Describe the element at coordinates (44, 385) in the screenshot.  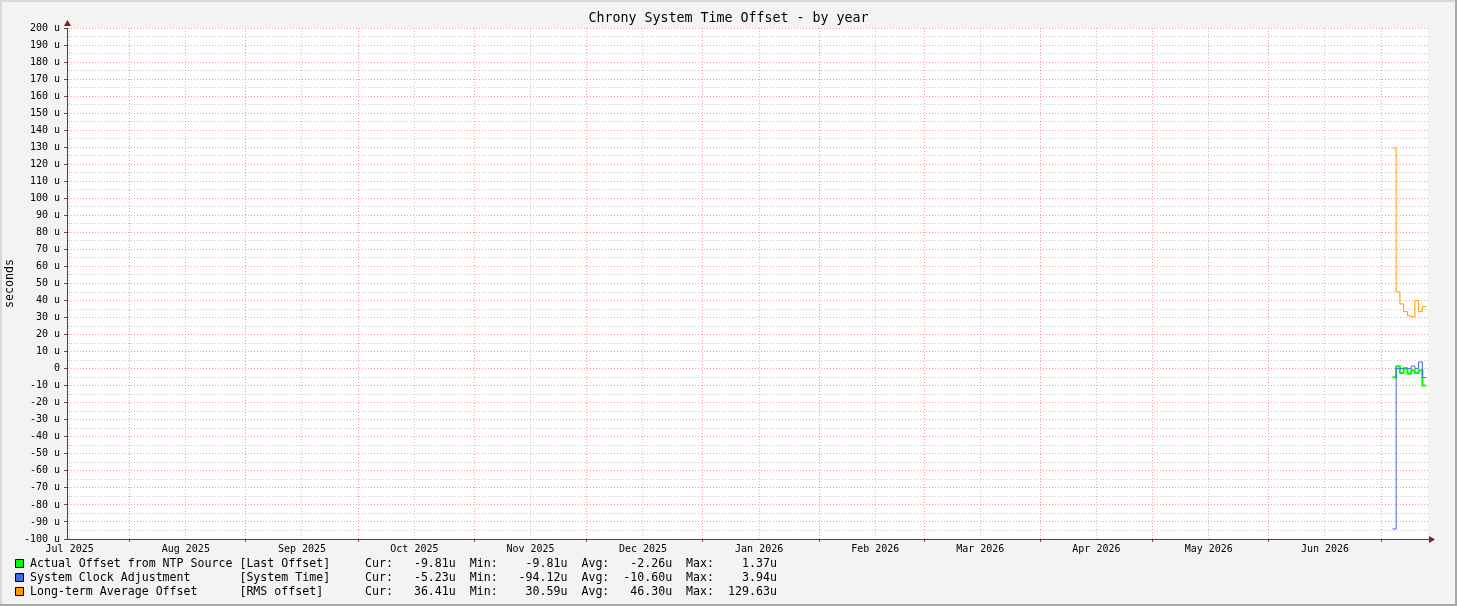
I see `y-tick-label: -10 u` at that location.